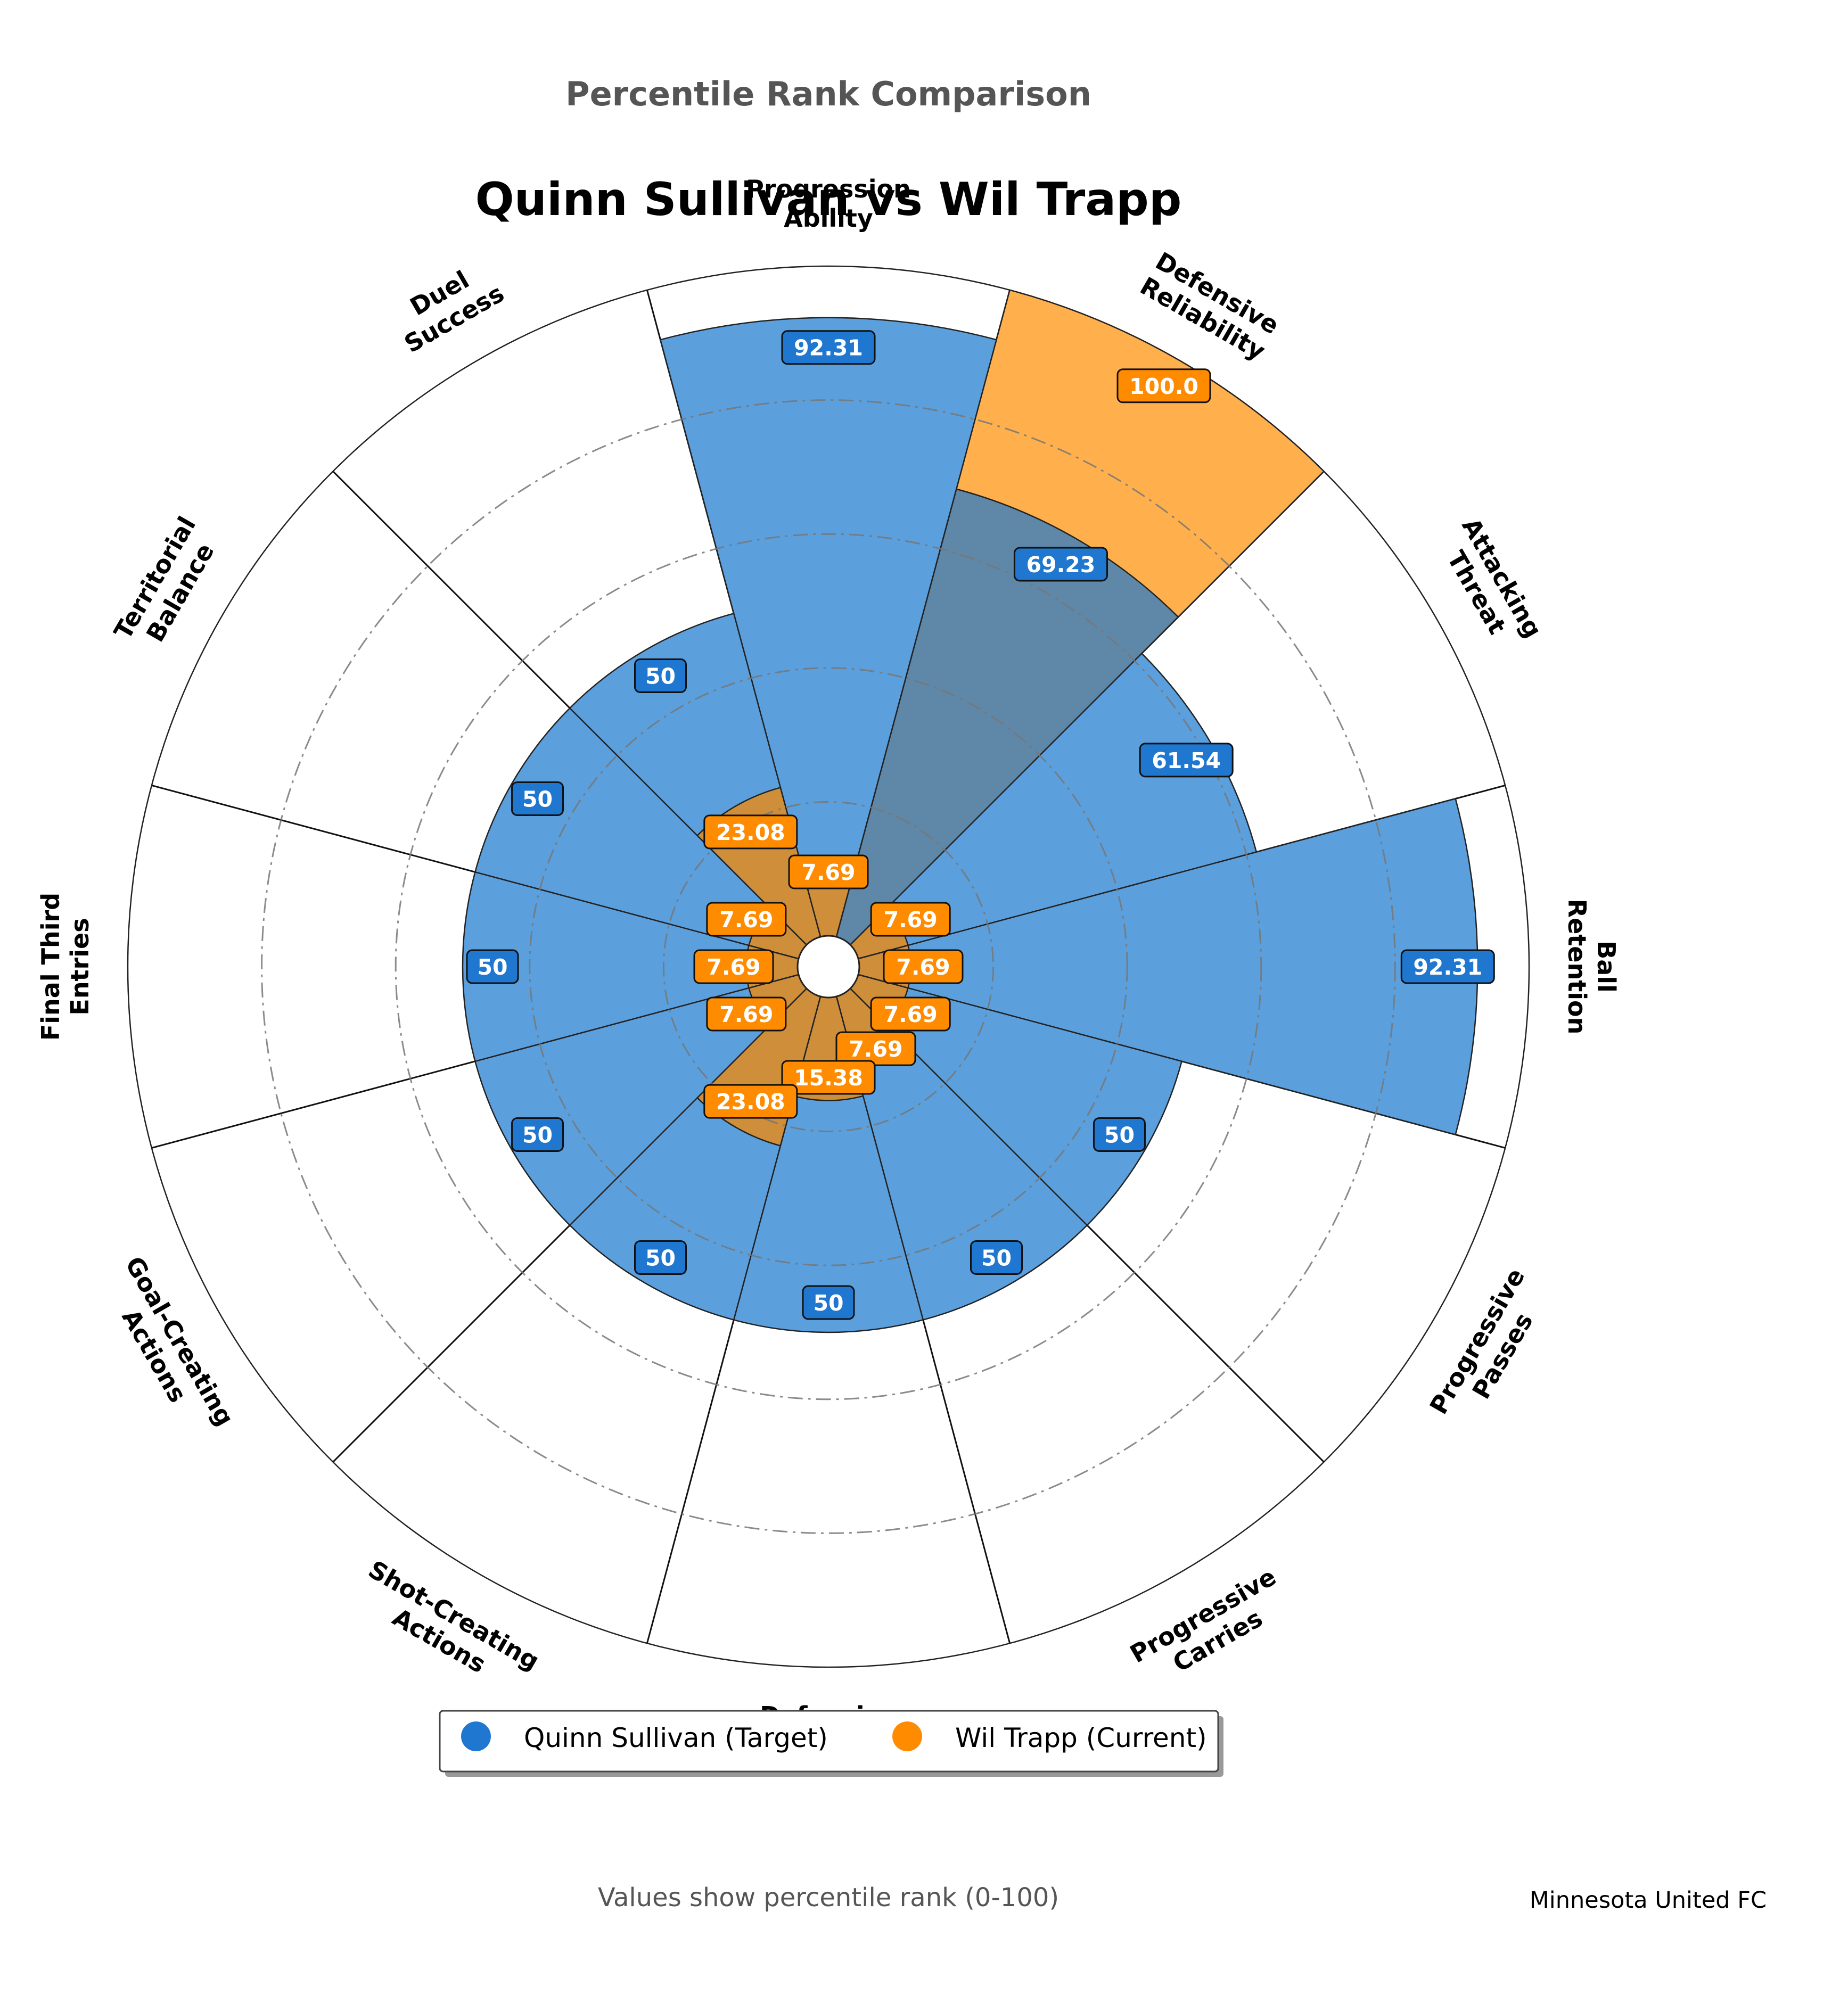  I want to click on chart-title: Quinn Sullivan vs Wil Trapp, so click(828, 199).